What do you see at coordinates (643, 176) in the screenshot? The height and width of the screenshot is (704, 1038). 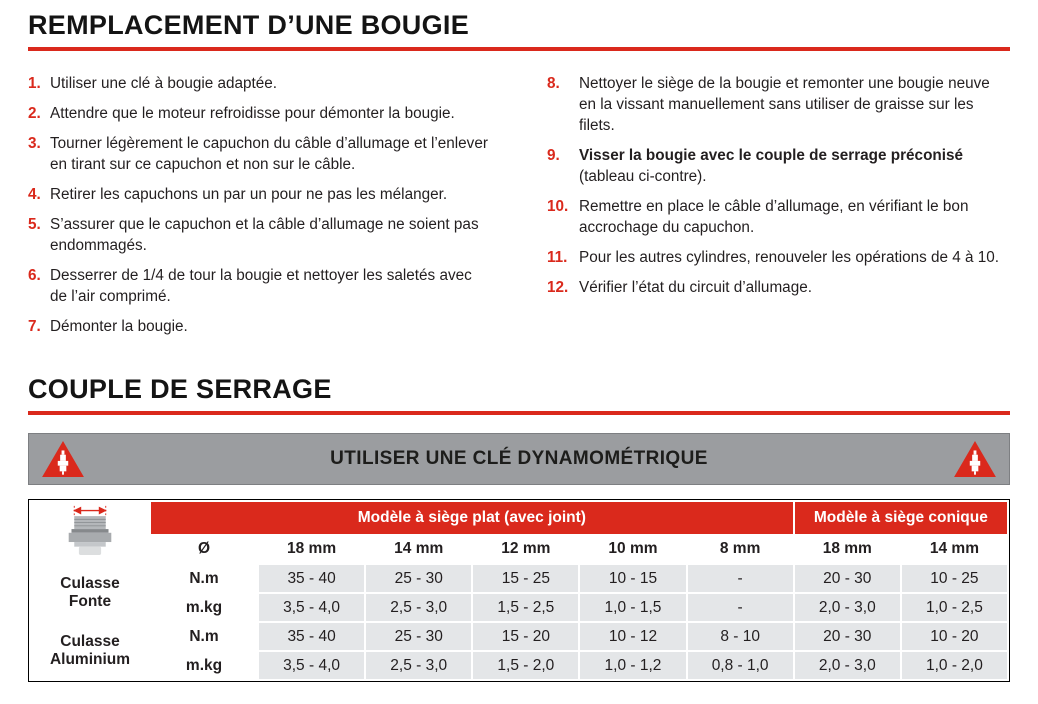 I see `step-text: (tableau ci-contre).` at bounding box center [643, 176].